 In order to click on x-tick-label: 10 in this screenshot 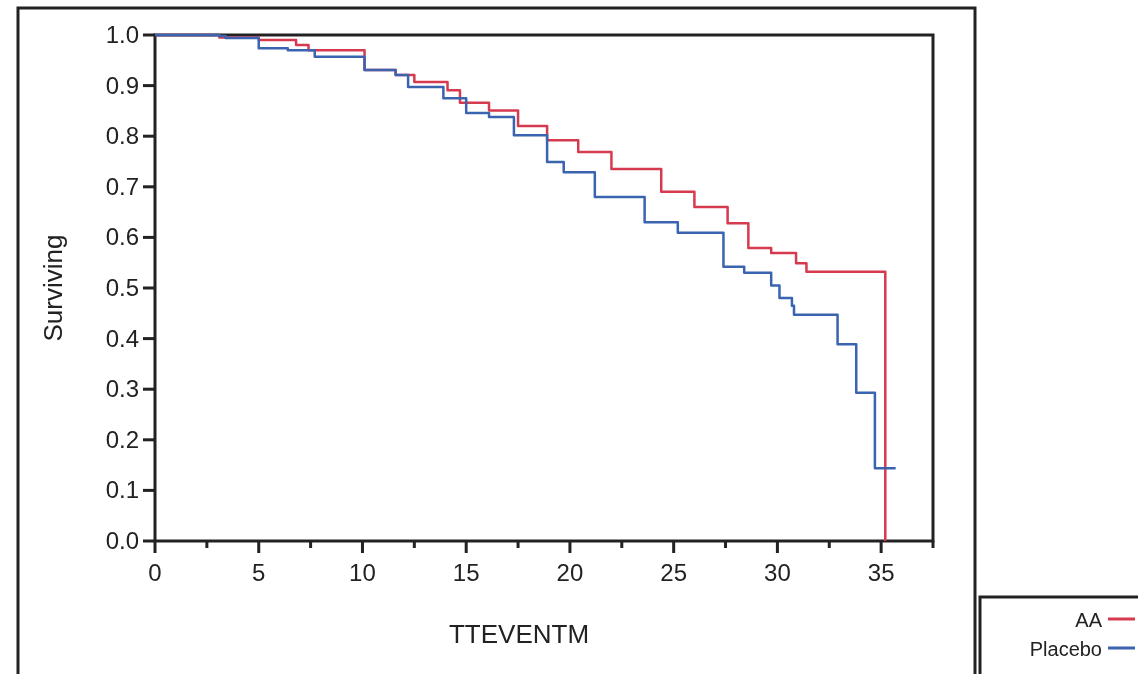, I will do `click(362, 572)`.